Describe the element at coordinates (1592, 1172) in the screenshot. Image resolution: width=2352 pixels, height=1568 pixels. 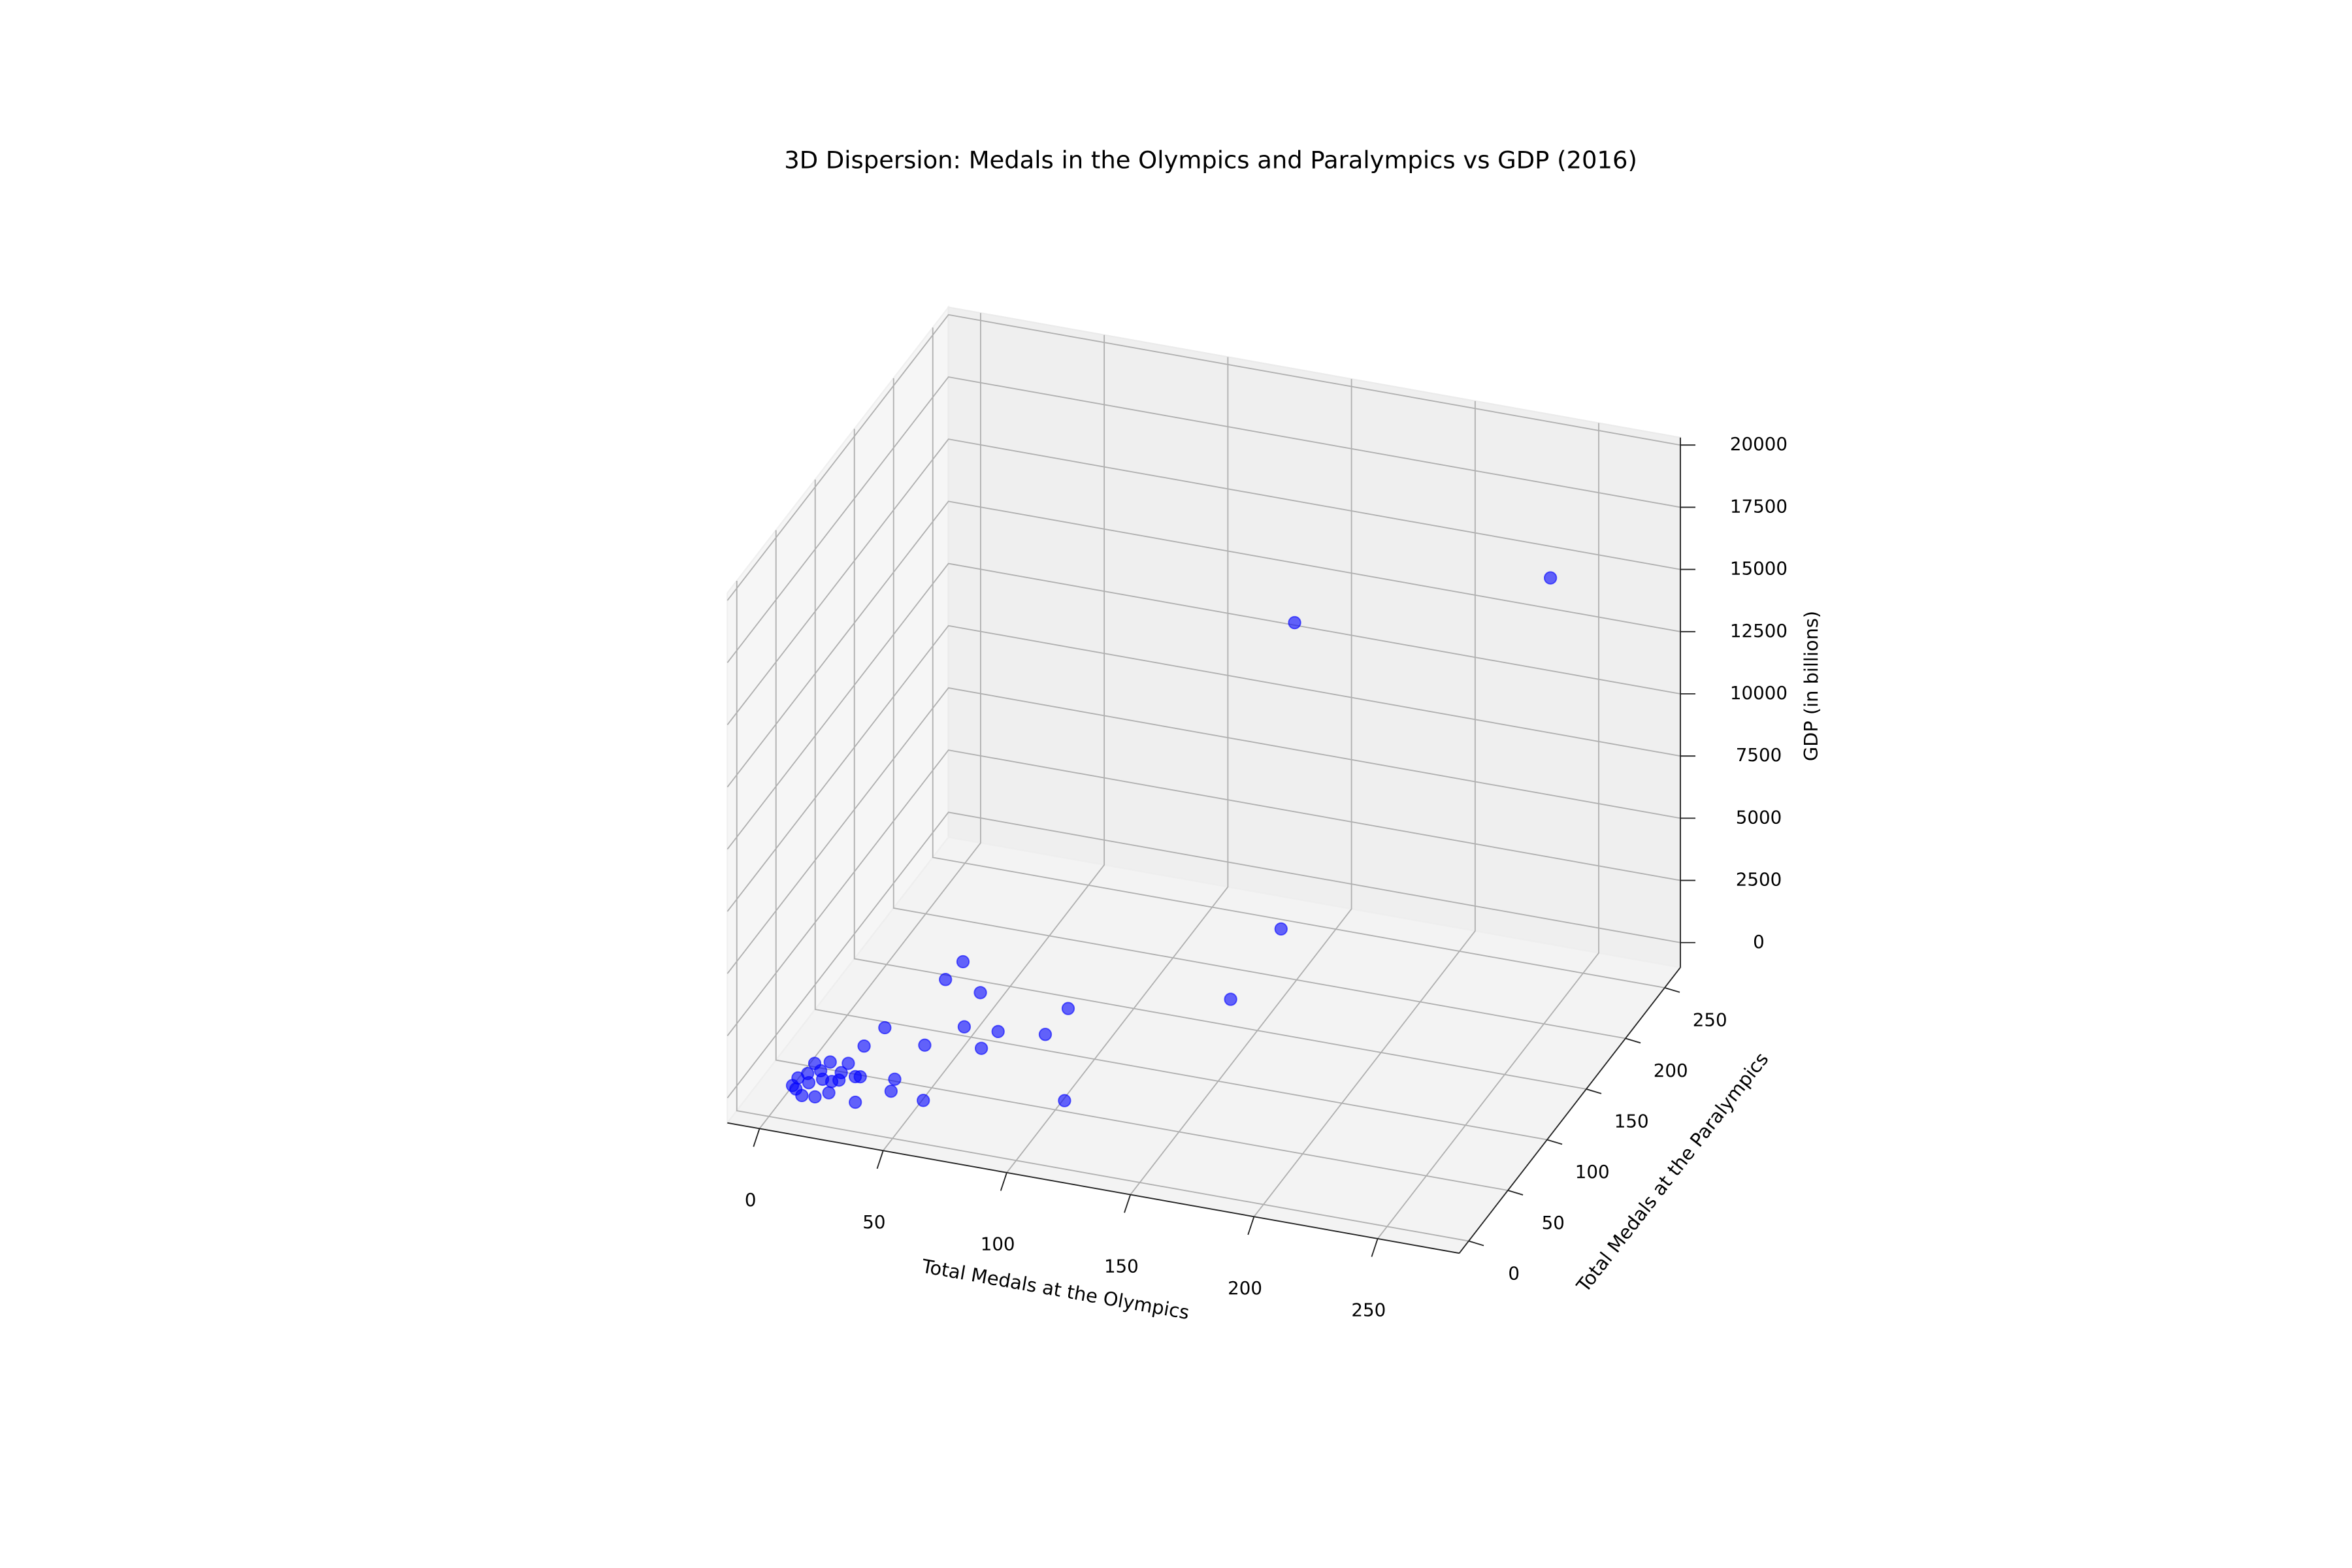
I see `y-tick-label: 100` at that location.